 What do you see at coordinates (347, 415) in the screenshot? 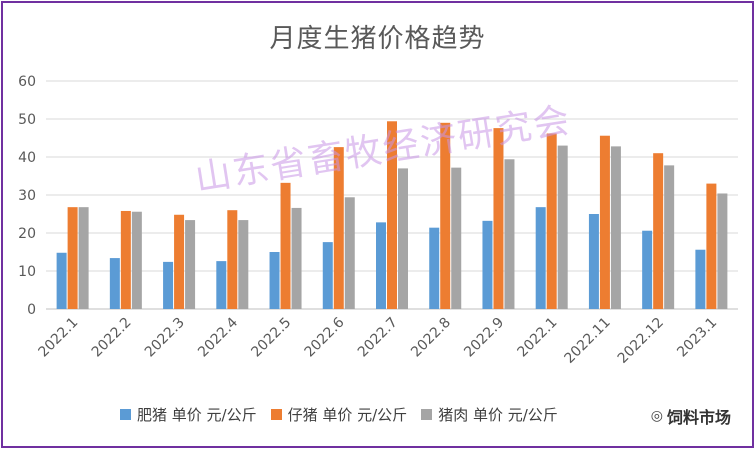
I see `legend-label: 仔猪 单价 元/公斤` at bounding box center [347, 415].